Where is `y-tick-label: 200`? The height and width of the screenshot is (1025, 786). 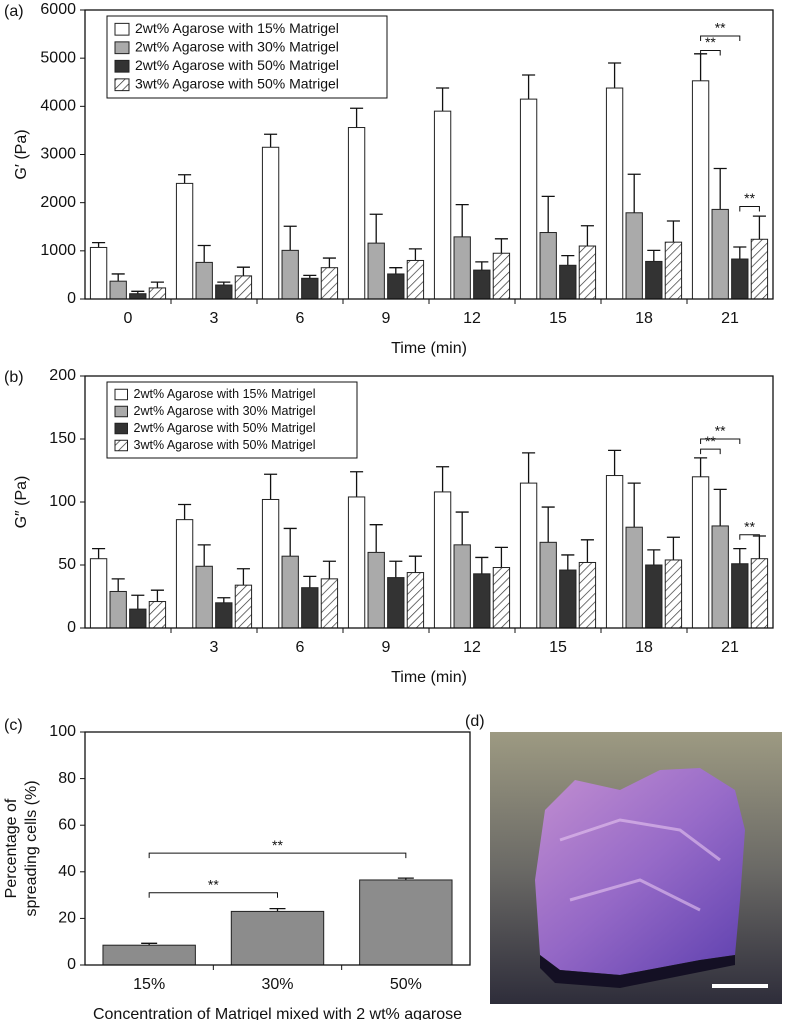
y-tick-label: 200 is located at coordinates (62, 375).